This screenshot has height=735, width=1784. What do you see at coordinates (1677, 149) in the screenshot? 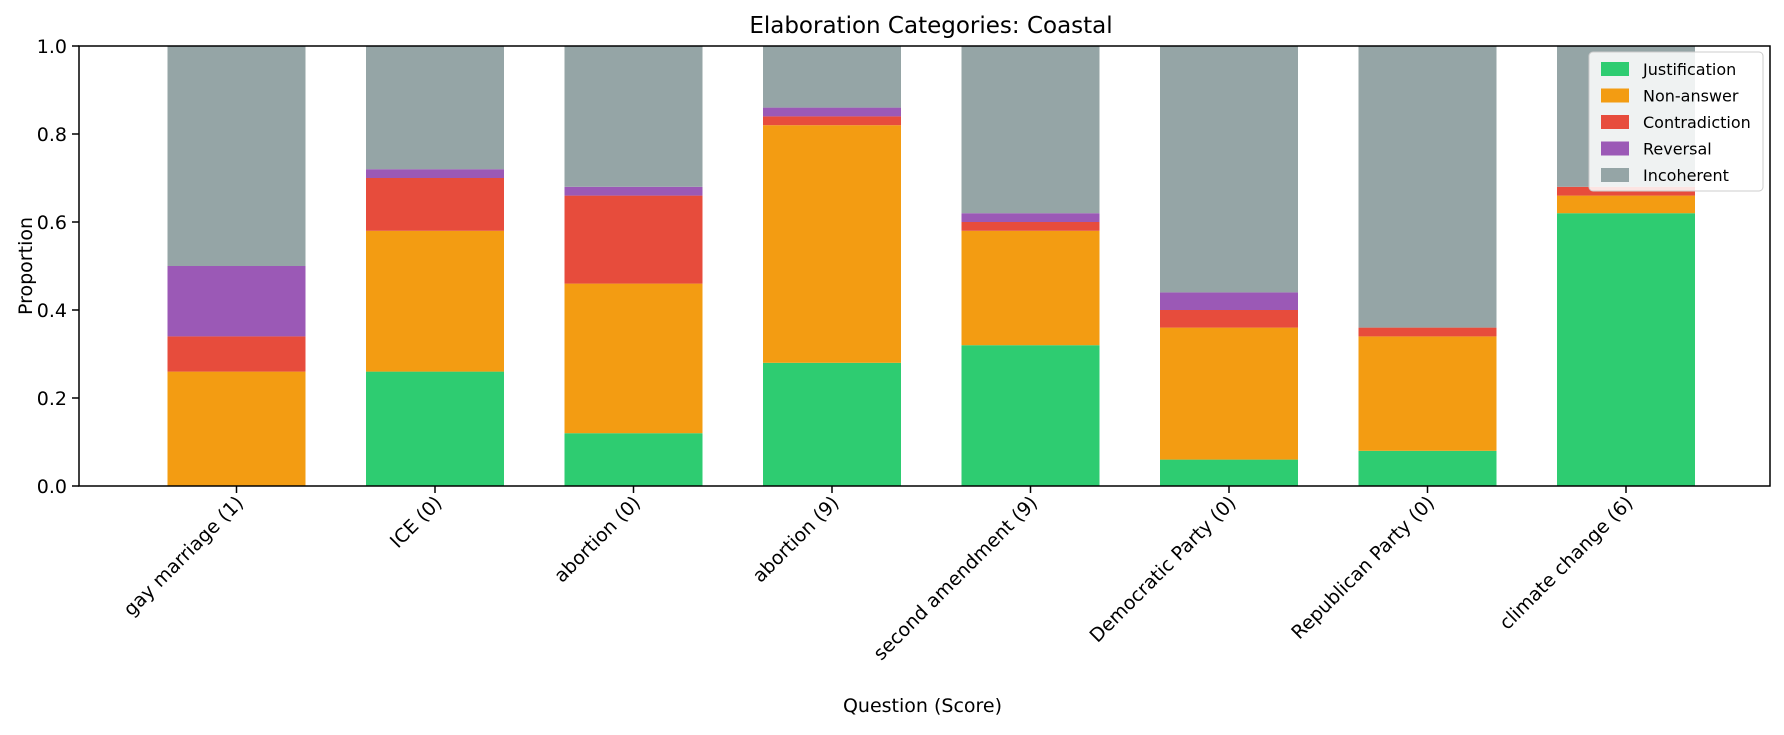
I see `legend-label: Reversal` at bounding box center [1677, 149].